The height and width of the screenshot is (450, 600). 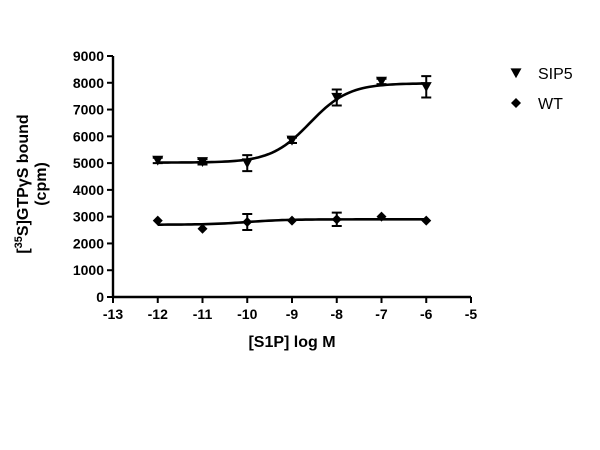 What do you see at coordinates (158, 314) in the screenshot?
I see `x-tick-label: -12` at bounding box center [158, 314].